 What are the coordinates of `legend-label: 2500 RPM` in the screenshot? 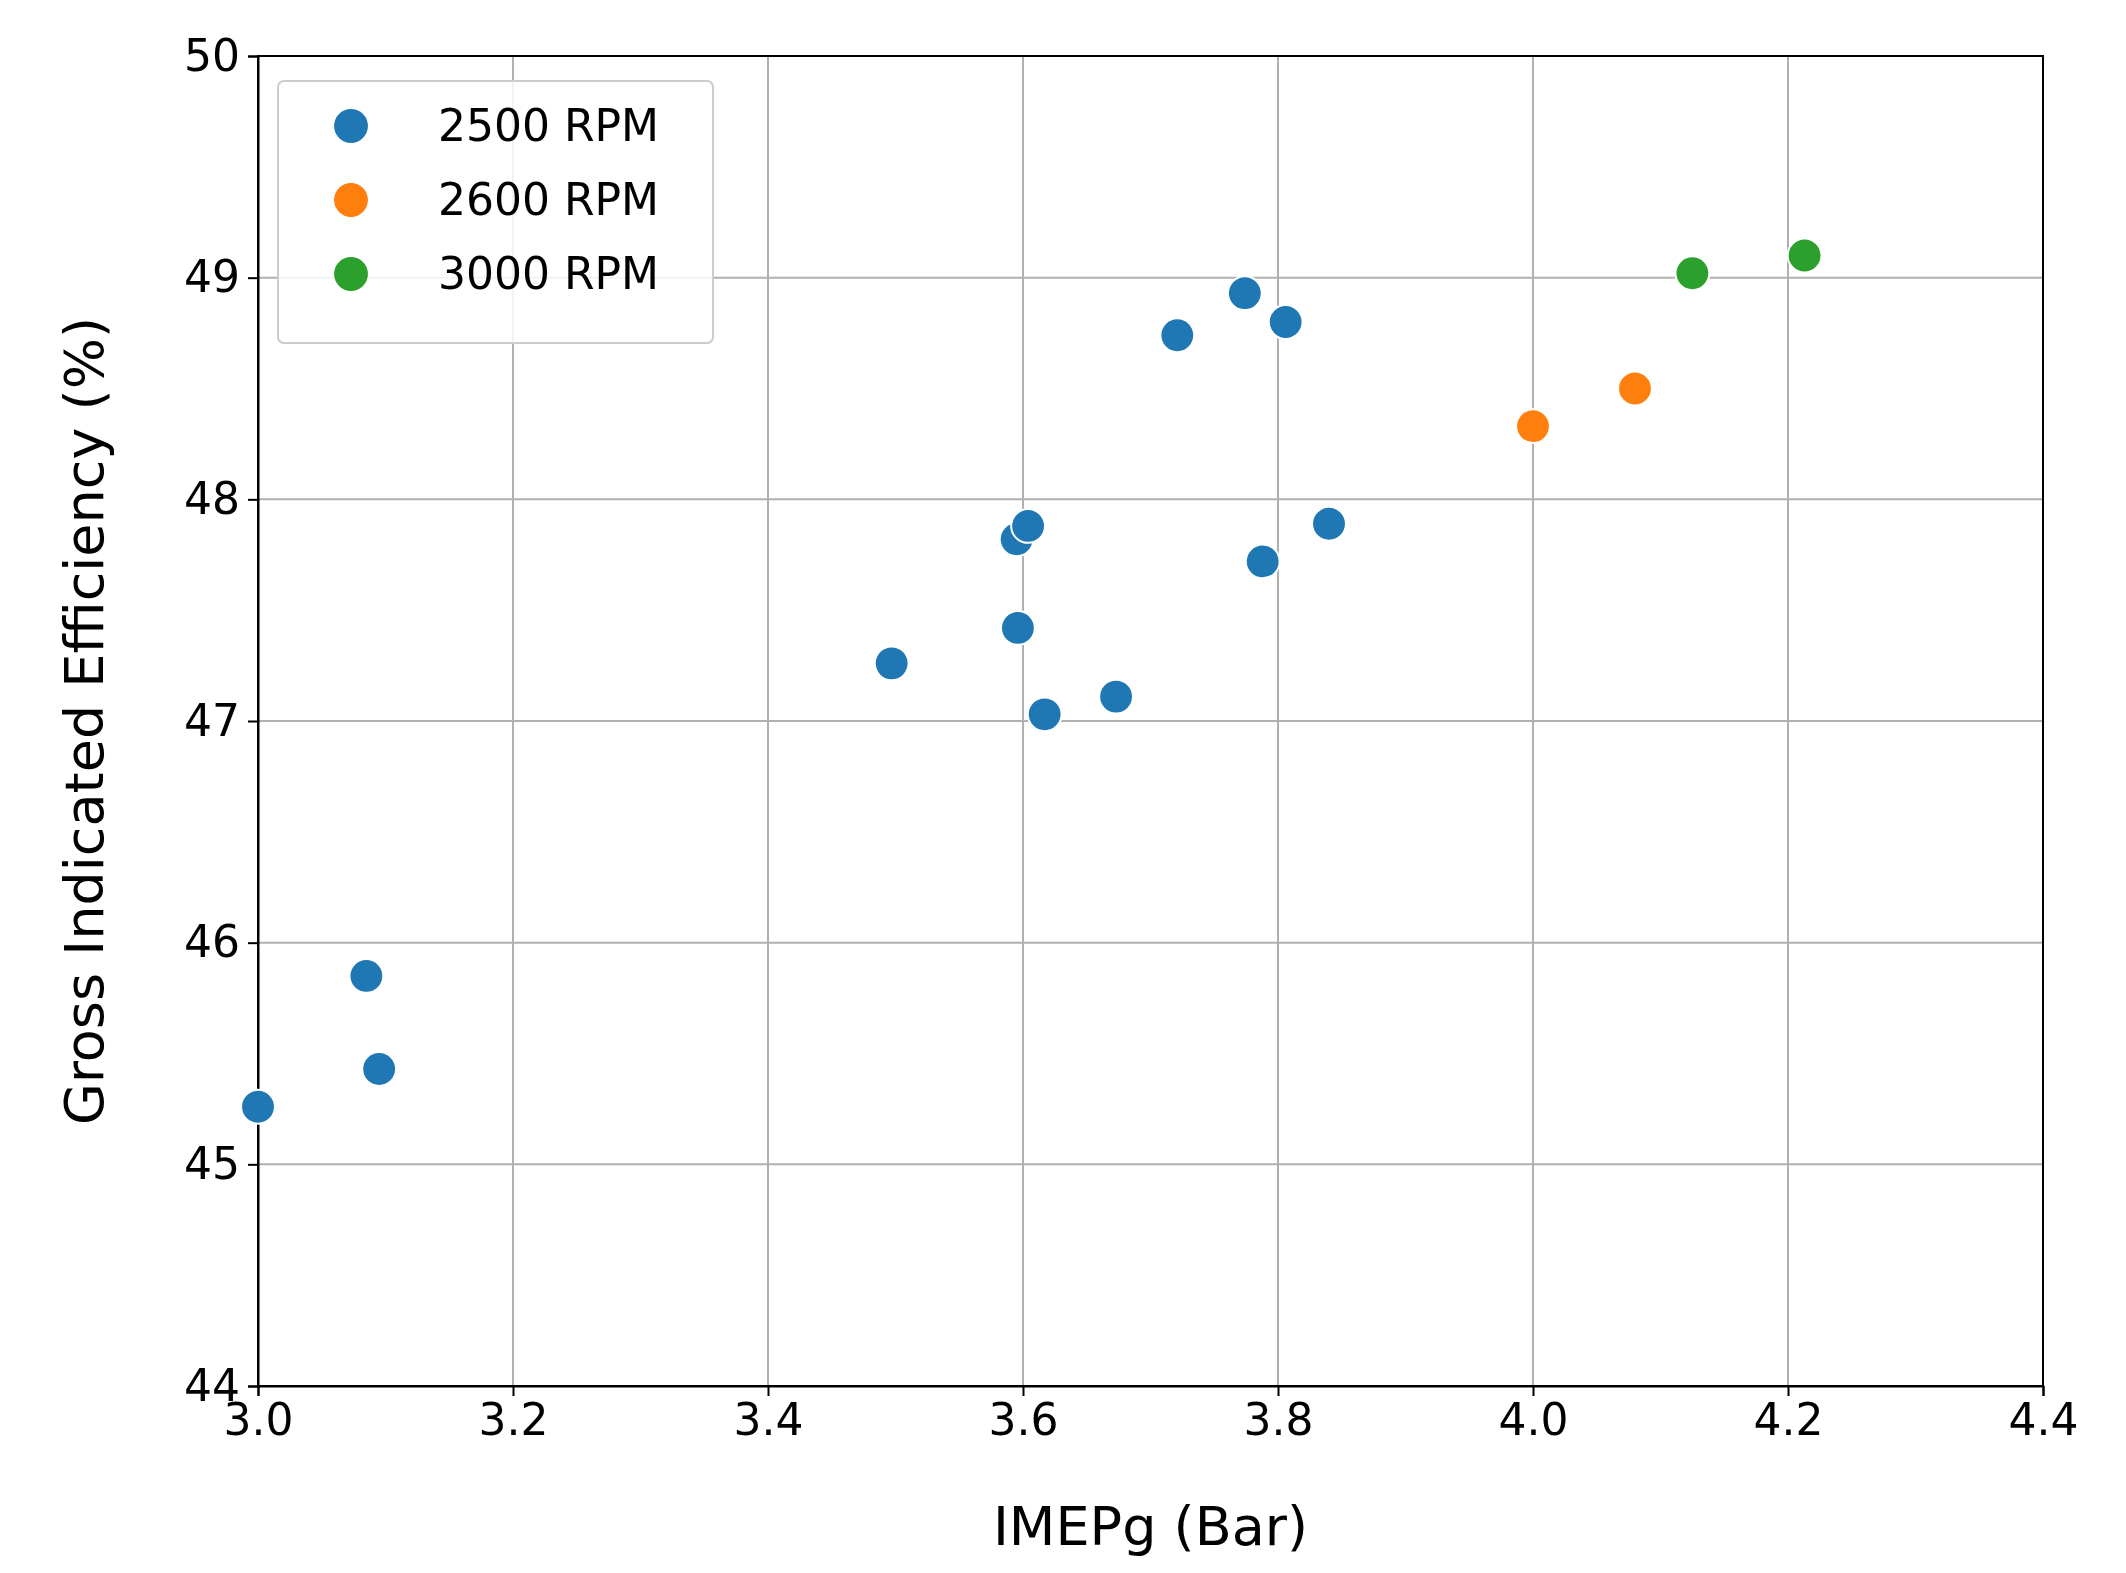 It's located at (549, 126).